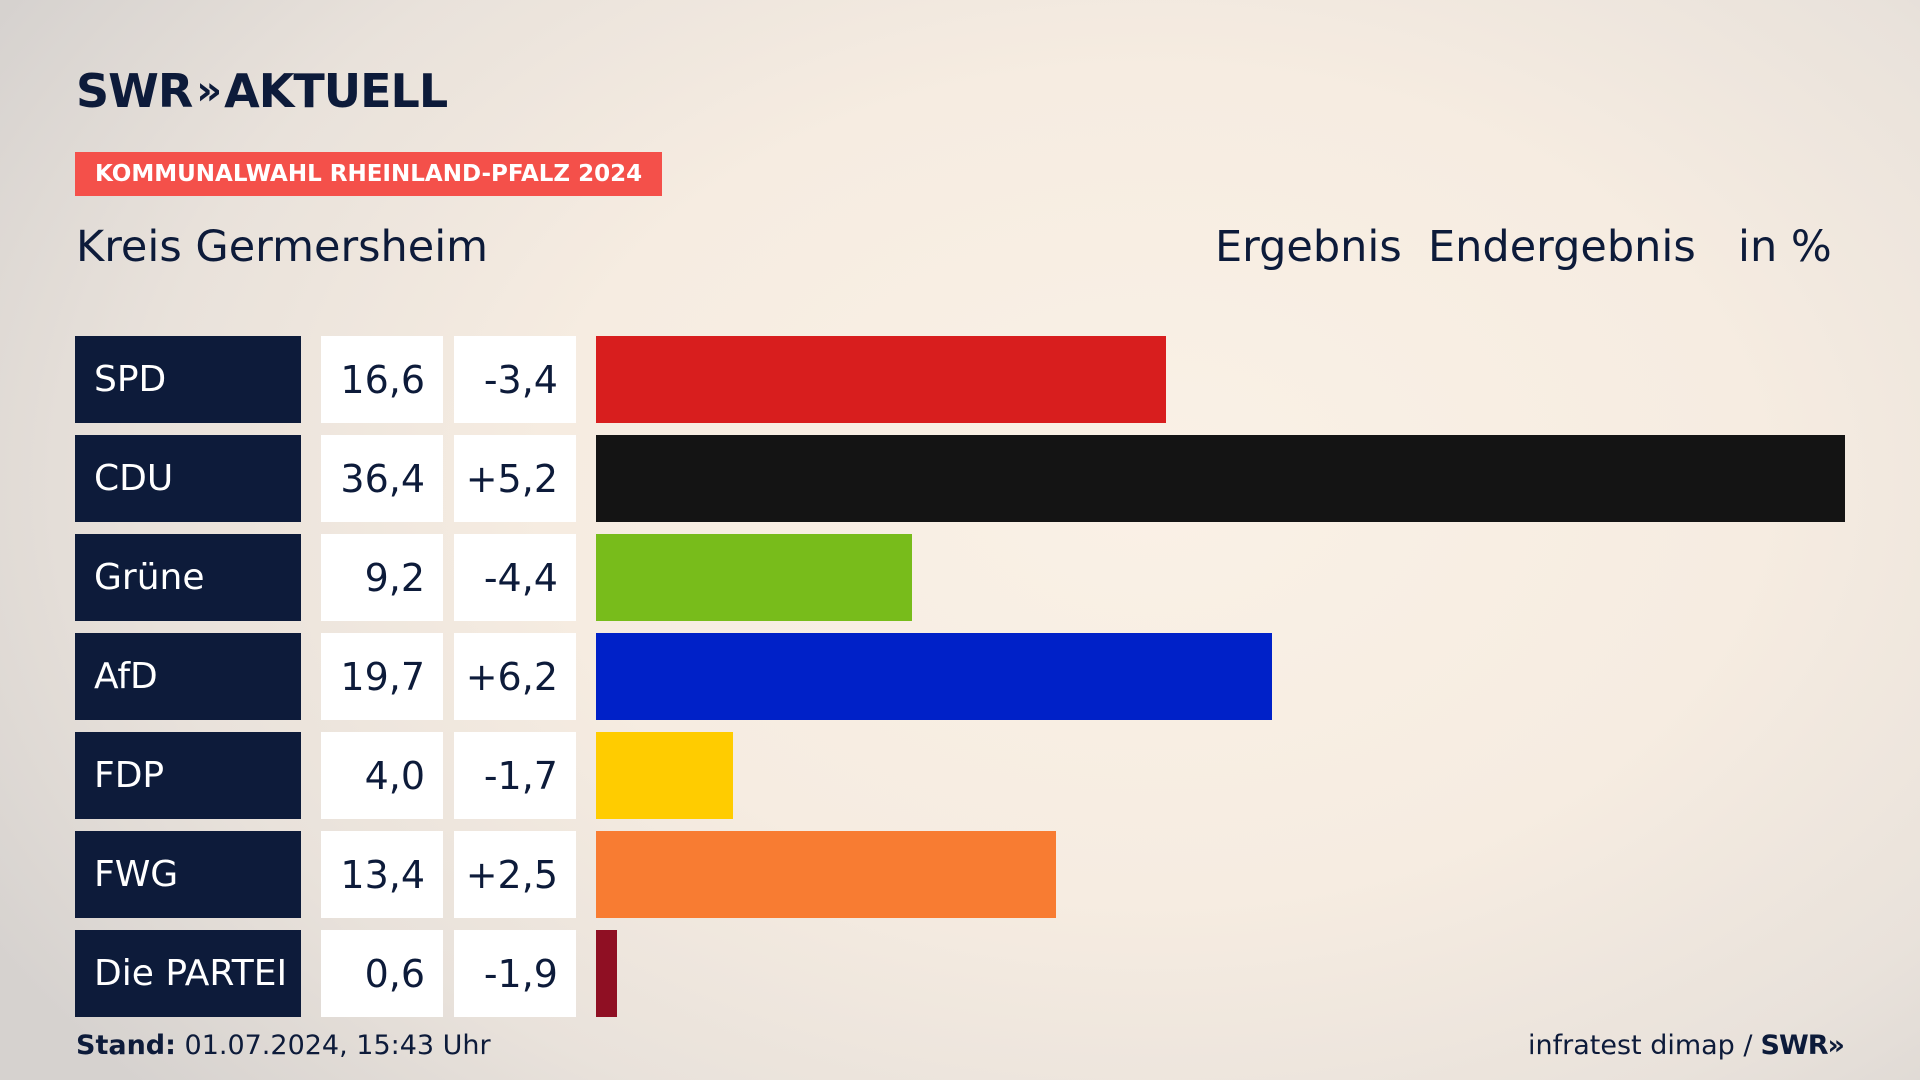 The height and width of the screenshot is (1080, 1920). Describe the element at coordinates (960, 577) in the screenshot. I see `bar-row: Grüne 9,2 -4,4` at that location.